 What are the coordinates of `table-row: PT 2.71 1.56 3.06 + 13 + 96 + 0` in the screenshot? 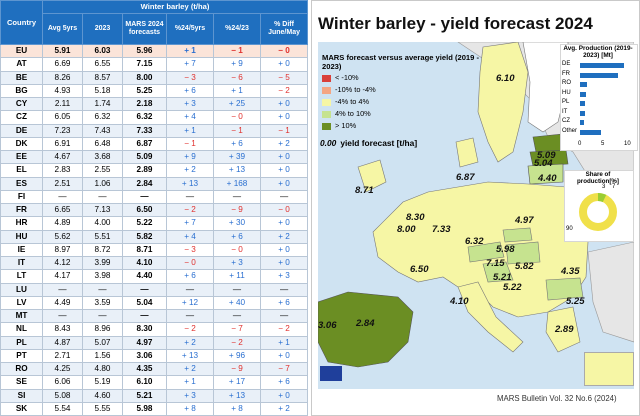 It's located at (154, 356).